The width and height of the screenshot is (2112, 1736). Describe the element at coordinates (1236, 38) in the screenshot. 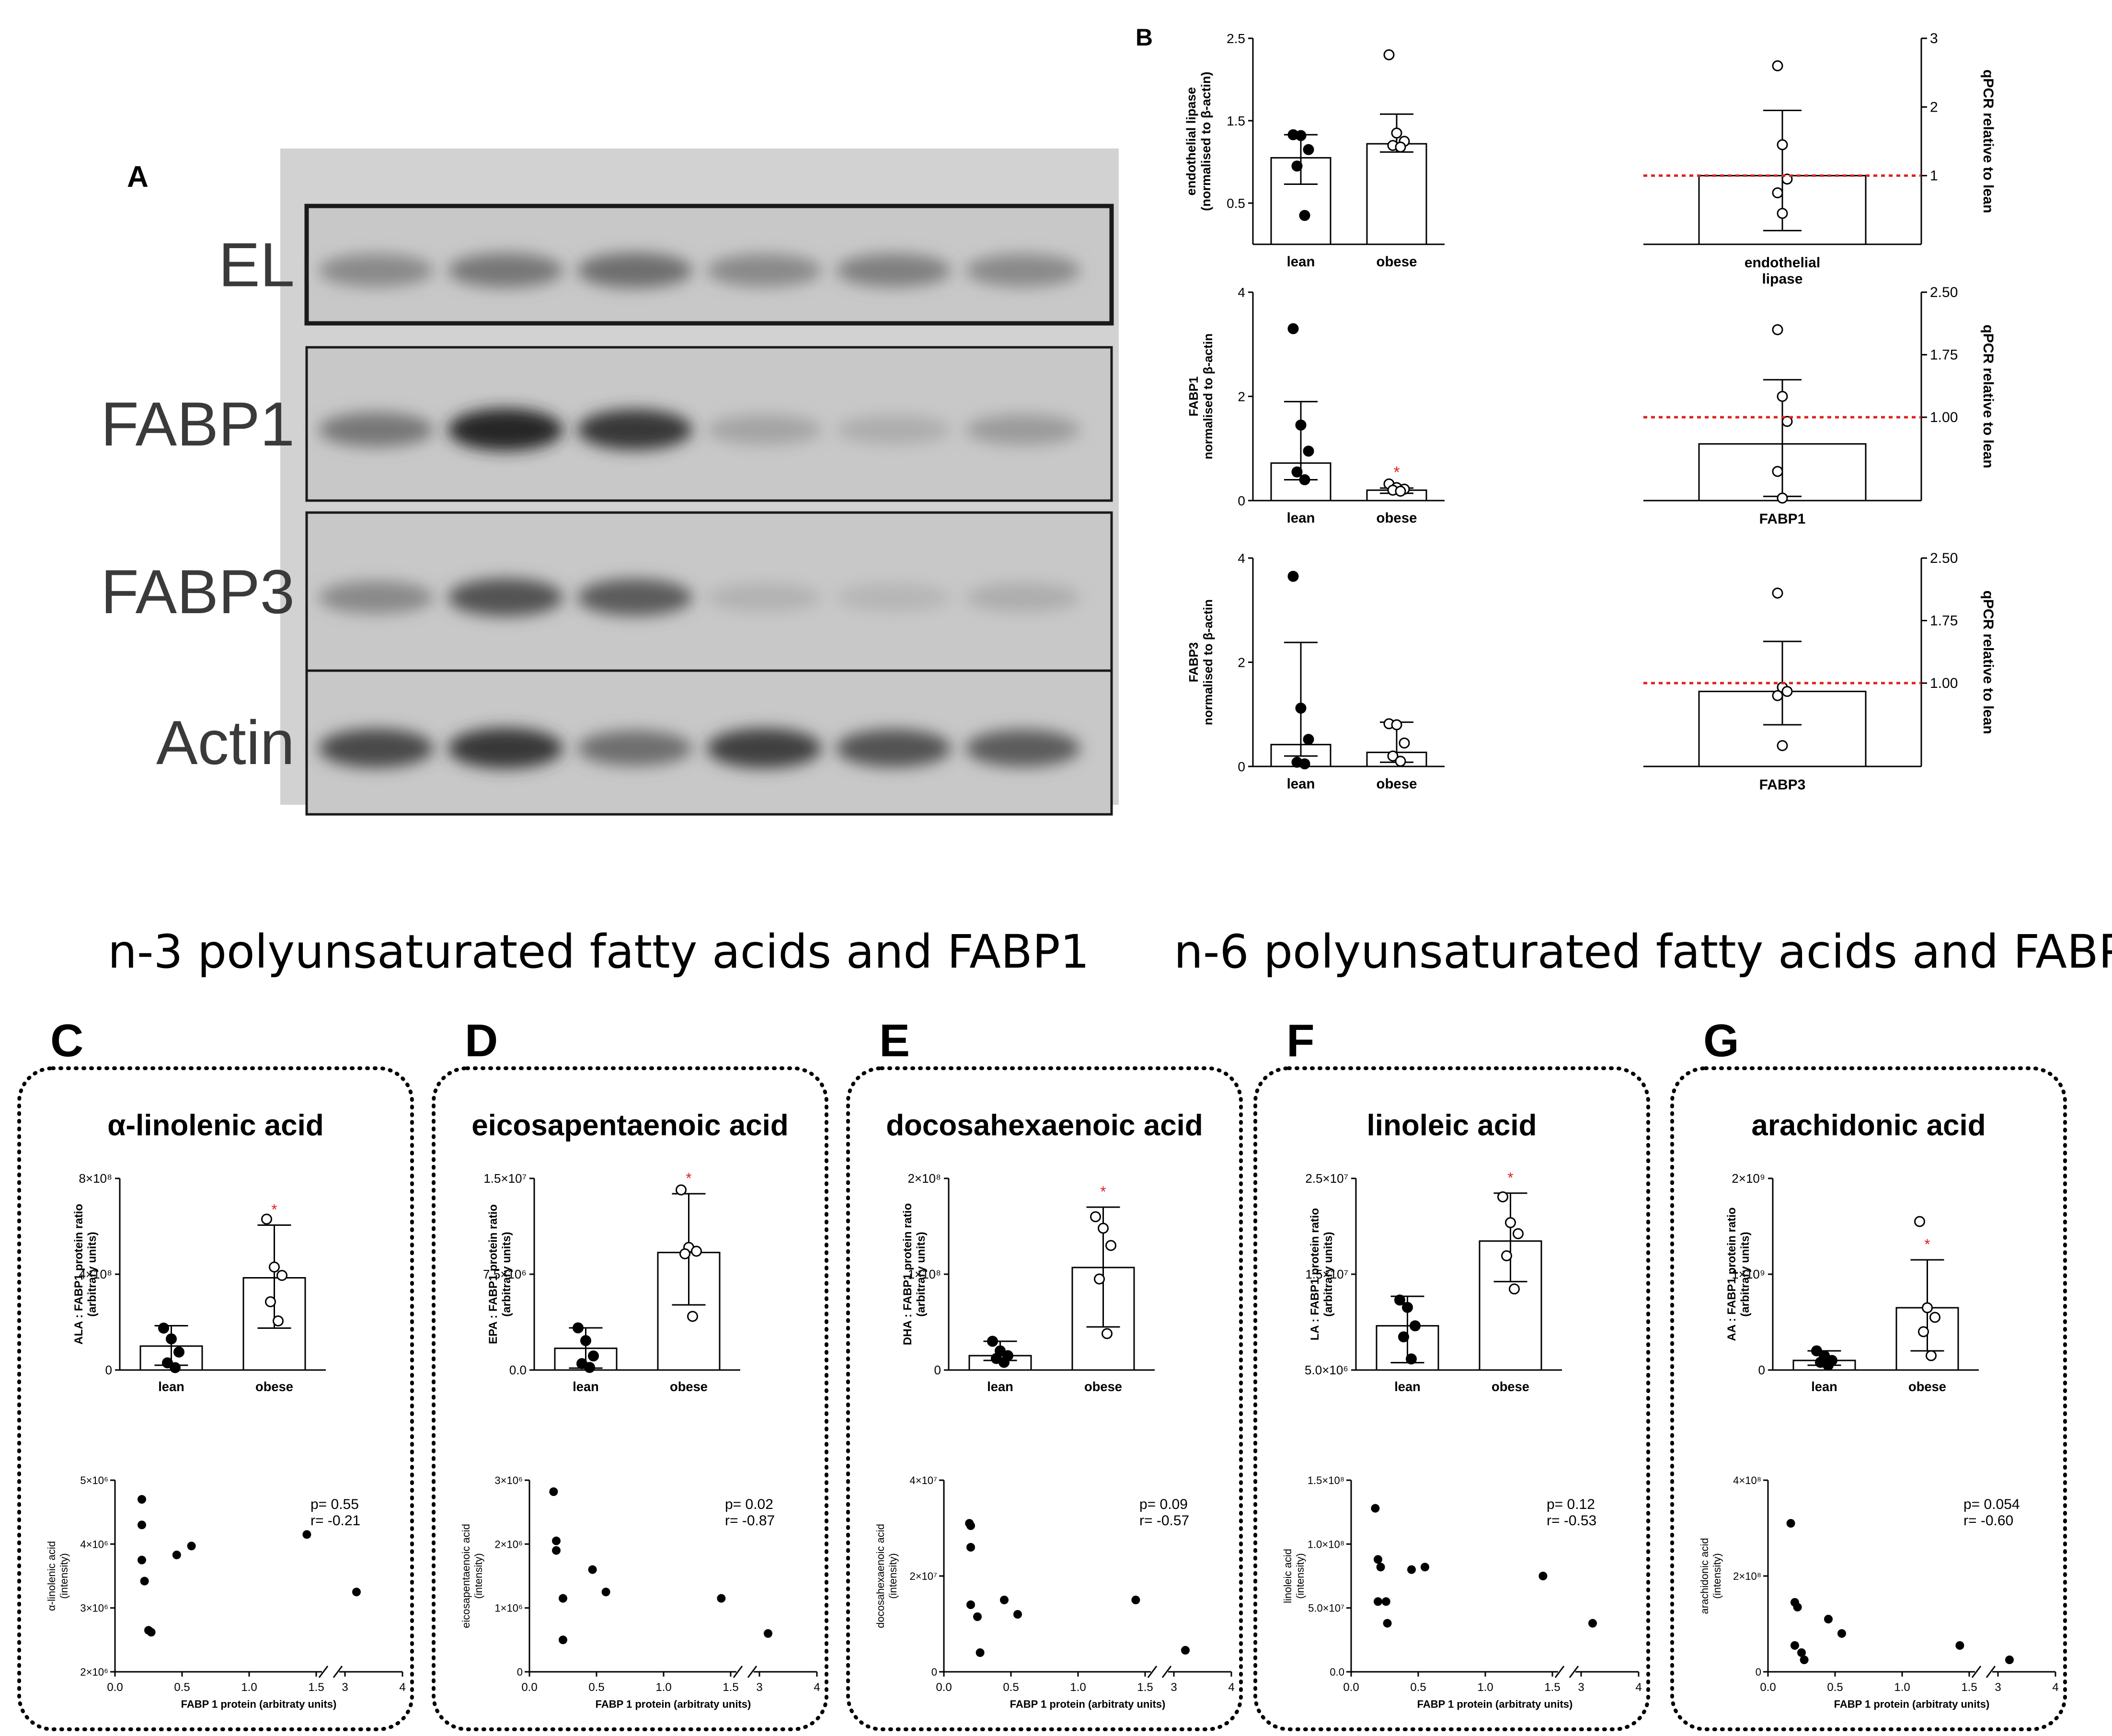

I see `y-tick-label: 2.5` at that location.